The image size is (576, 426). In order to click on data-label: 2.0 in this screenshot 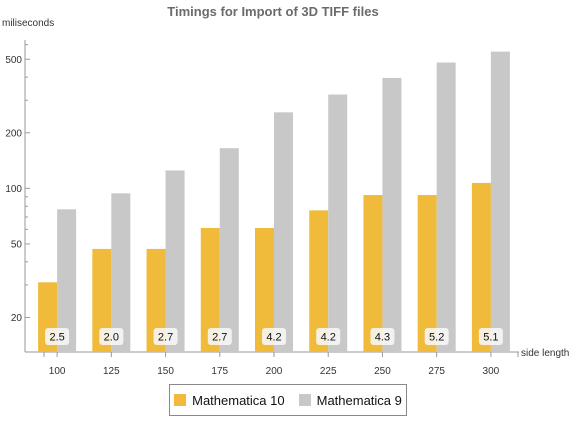, I will do `click(111, 338)`.